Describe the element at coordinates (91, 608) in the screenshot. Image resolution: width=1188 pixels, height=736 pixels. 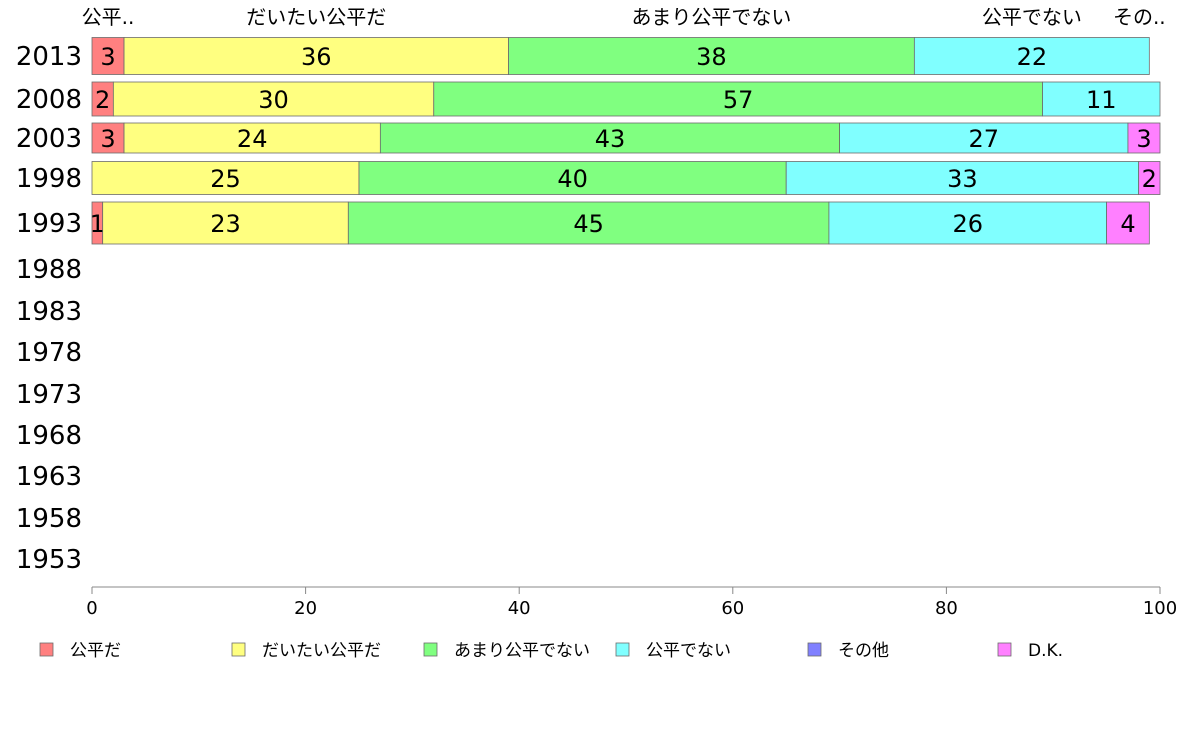
I see `x-tick-label: 0` at that location.